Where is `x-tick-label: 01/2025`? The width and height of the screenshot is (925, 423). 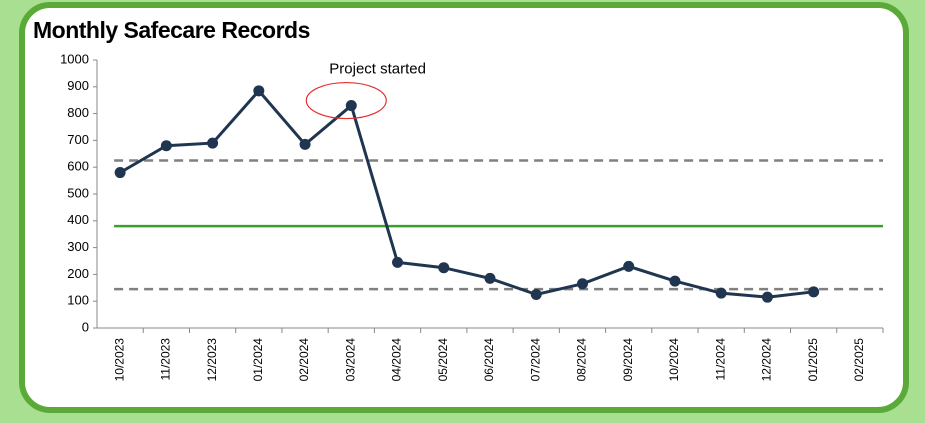
x-tick-label: 01/2025 is located at coordinates (813, 360).